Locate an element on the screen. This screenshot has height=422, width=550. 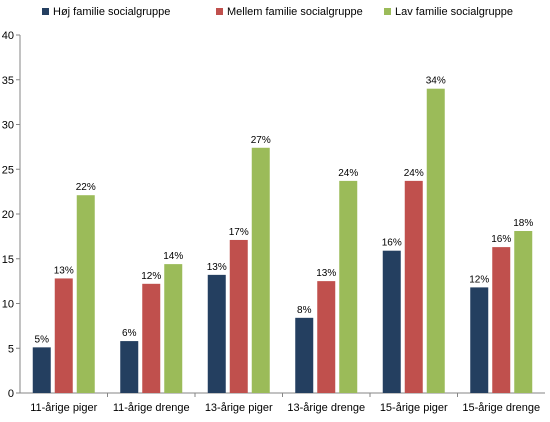
data-label: 27% is located at coordinates (261, 140).